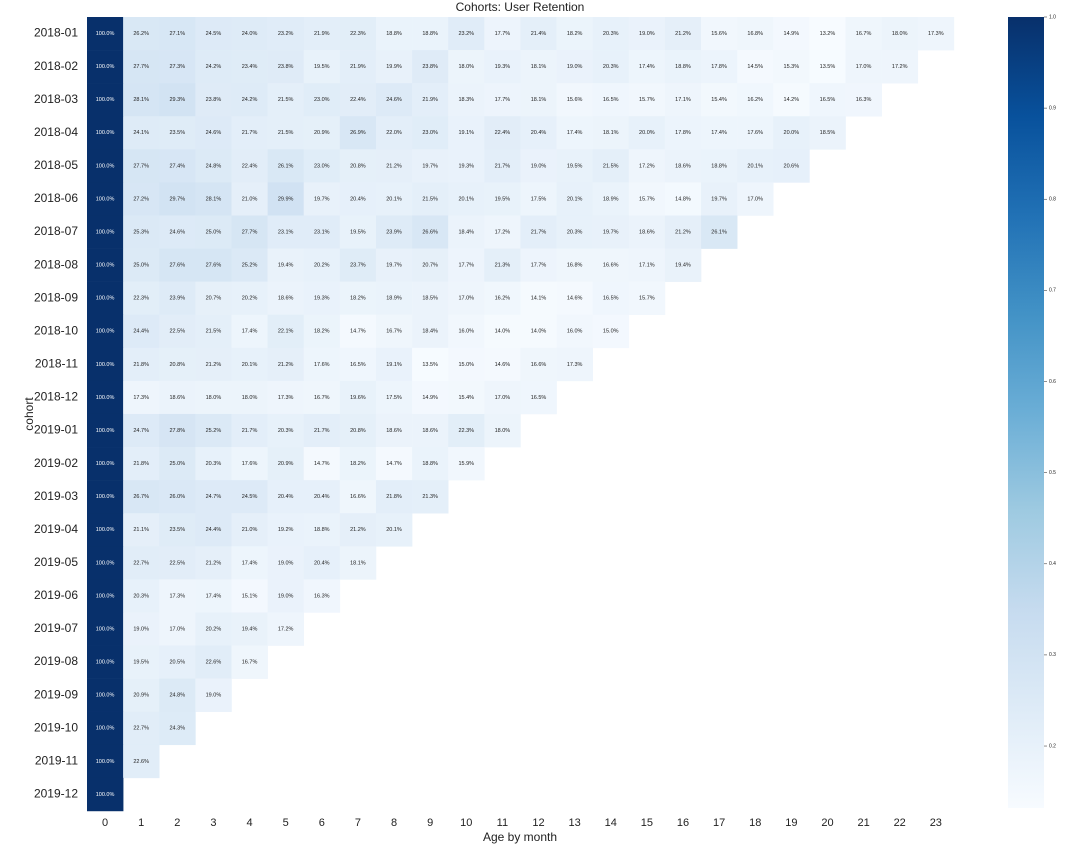 This screenshot has height=850, width=1080. I want to click on cell-label: 17.0%, so click(755, 199).